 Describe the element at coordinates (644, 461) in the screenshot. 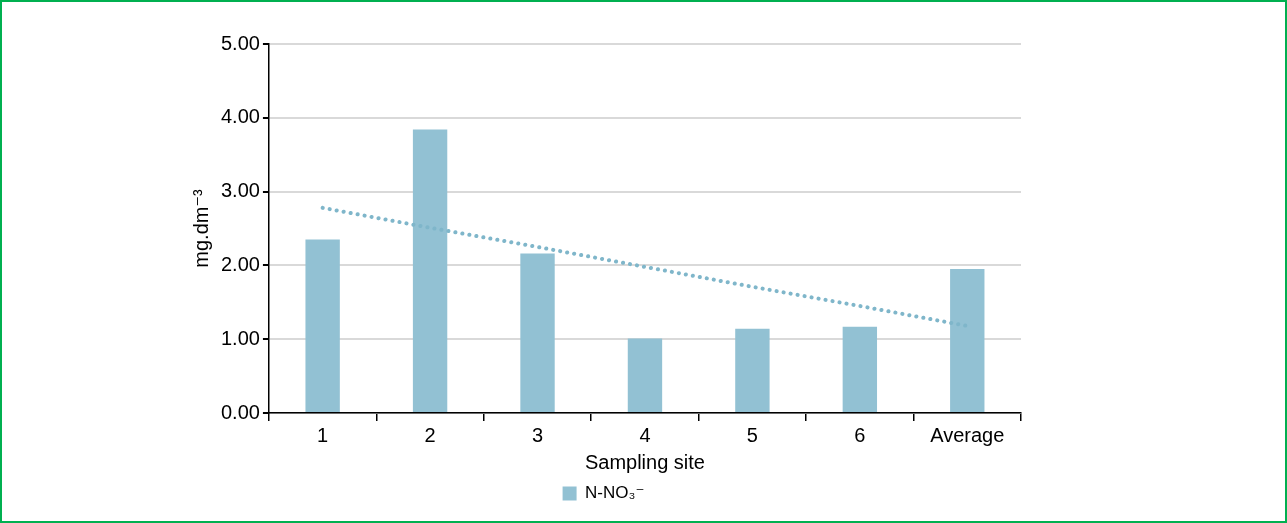

I see `x-axis-title: Sampling site` at that location.